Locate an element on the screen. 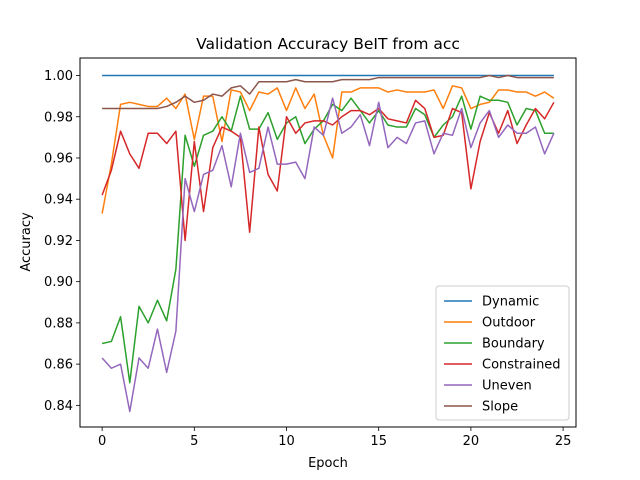  legend-label-constrained: Constrained is located at coordinates (521, 365).